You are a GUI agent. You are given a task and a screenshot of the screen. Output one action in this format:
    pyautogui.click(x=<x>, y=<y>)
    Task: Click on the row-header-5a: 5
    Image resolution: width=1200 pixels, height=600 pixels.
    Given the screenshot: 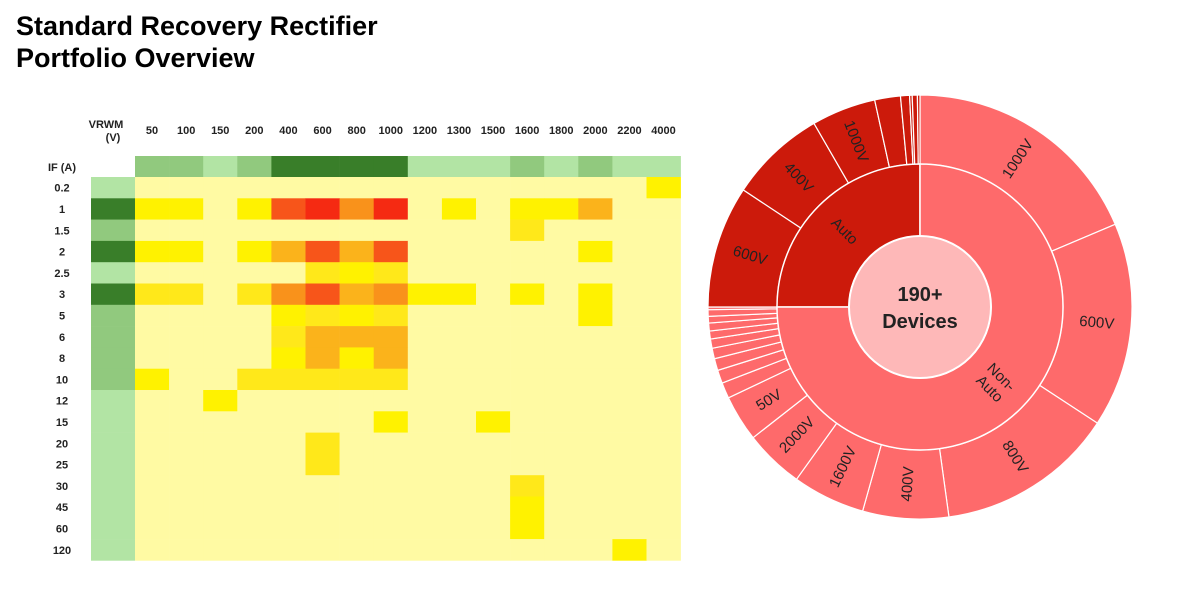 What is the action you would take?
    pyautogui.click(x=62, y=316)
    